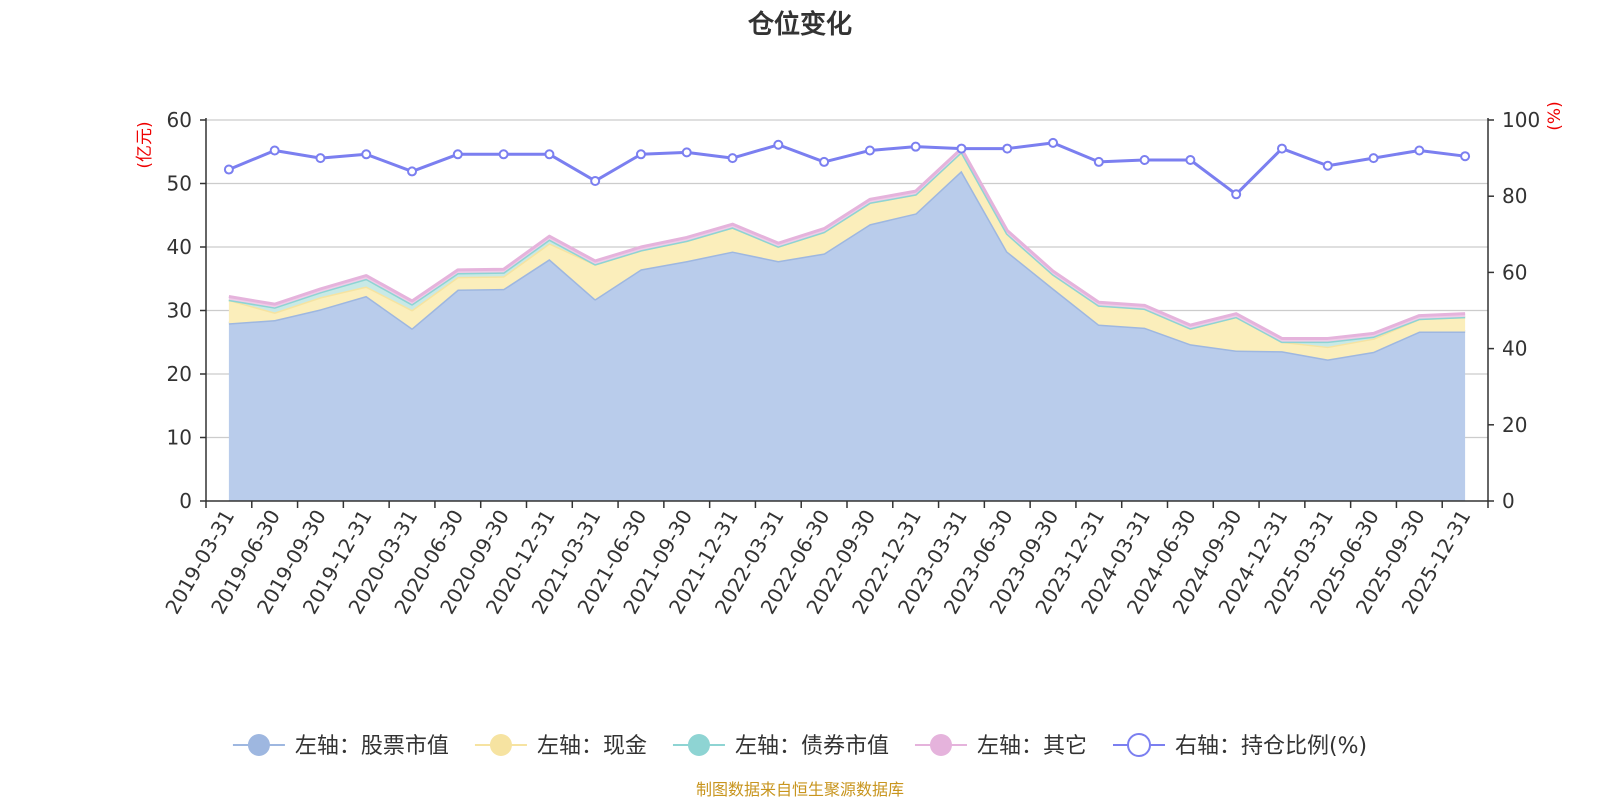  I want to click on right-axis-tick-label: 80, so click(1514, 196).